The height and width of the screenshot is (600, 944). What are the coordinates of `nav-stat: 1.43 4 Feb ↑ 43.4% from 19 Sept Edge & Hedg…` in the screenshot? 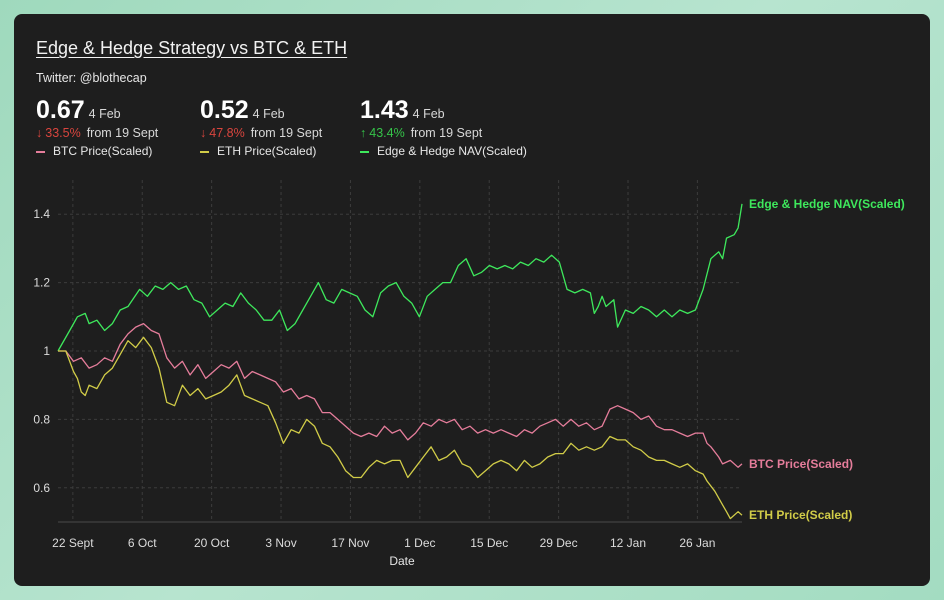 It's located at (443, 127).